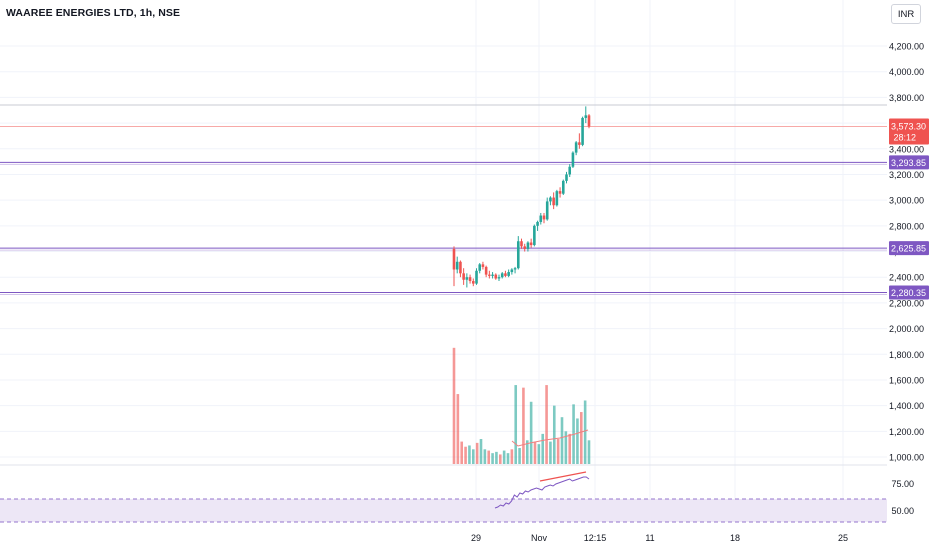  I want to click on volume-bars, so click(521, 405).